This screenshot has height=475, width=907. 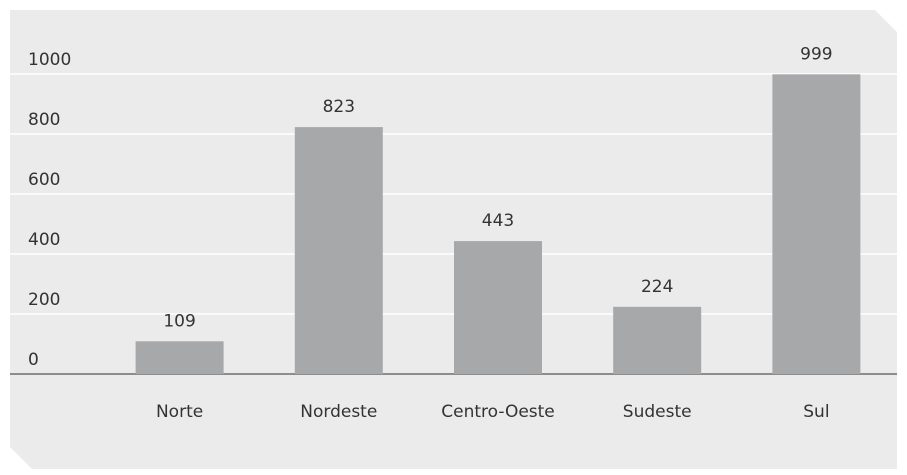 I want to click on value-label: 109, so click(x=179, y=321).